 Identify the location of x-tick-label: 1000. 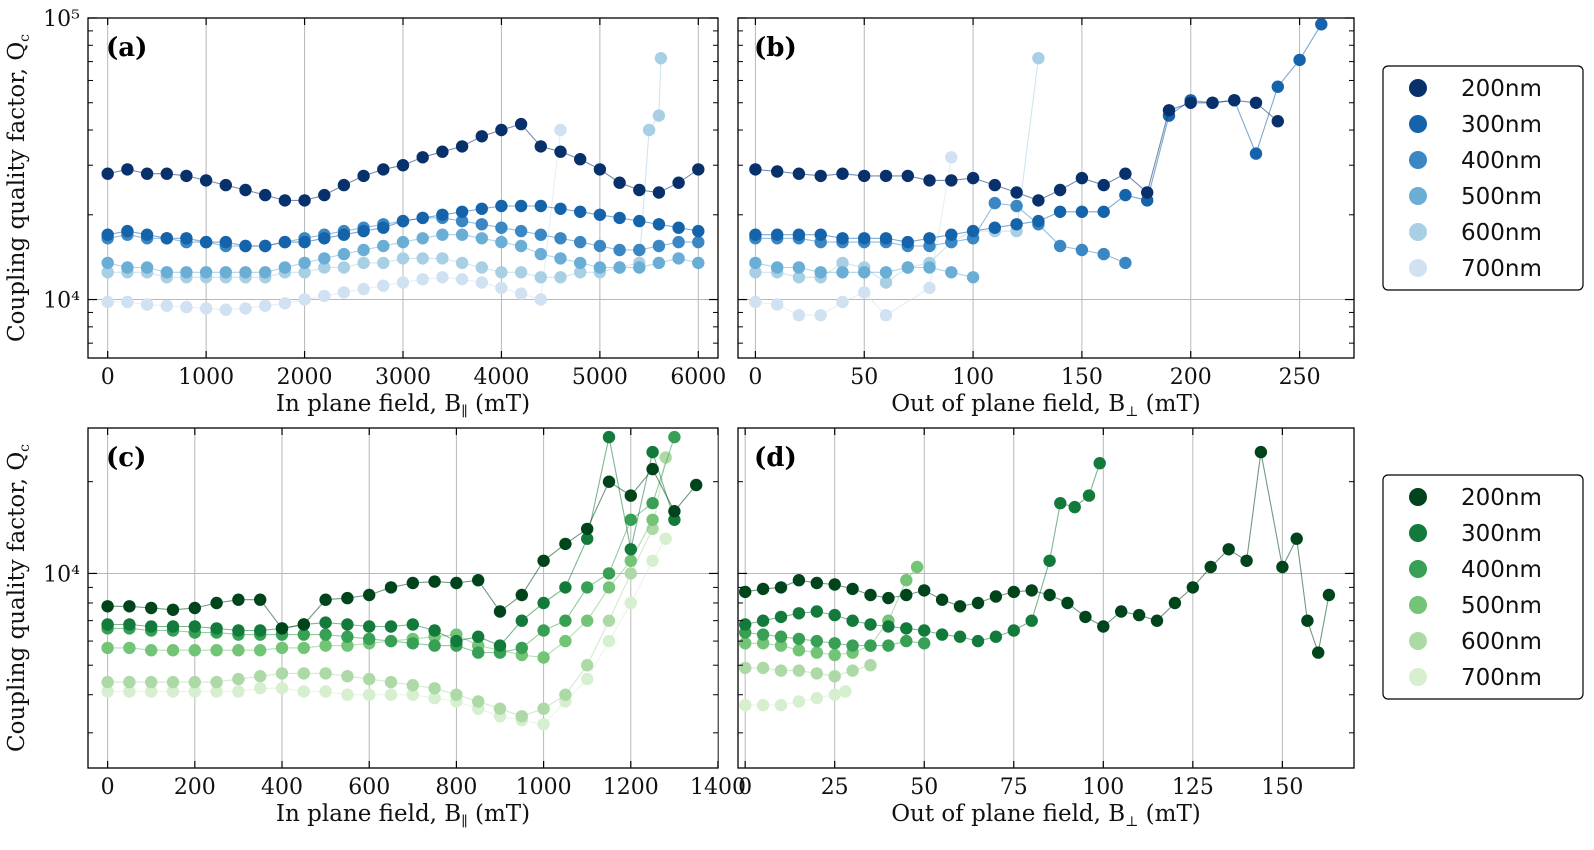
(544, 787).